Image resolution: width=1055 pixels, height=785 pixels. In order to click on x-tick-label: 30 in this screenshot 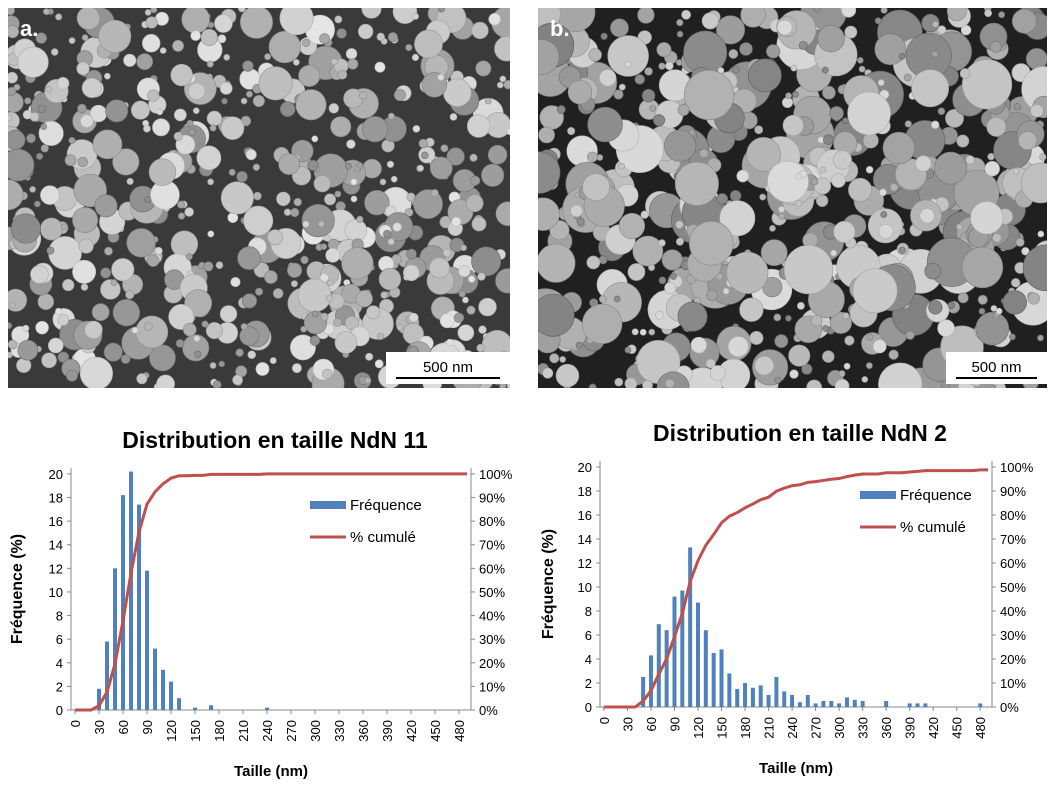, I will do `click(99, 727)`.